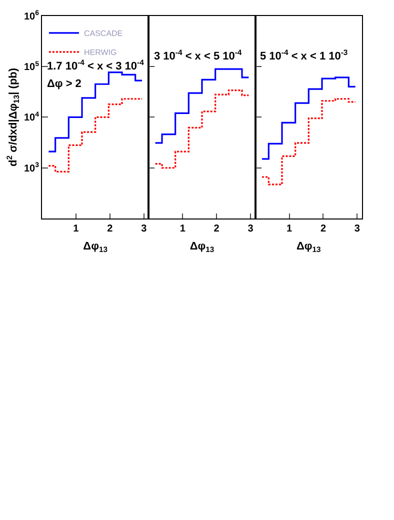 The height and width of the screenshot is (520, 394). Describe the element at coordinates (304, 55) in the screenshot. I see `annotation: 5 10$^{-4}$ < x < 1 10$^{-3}$` at that location.